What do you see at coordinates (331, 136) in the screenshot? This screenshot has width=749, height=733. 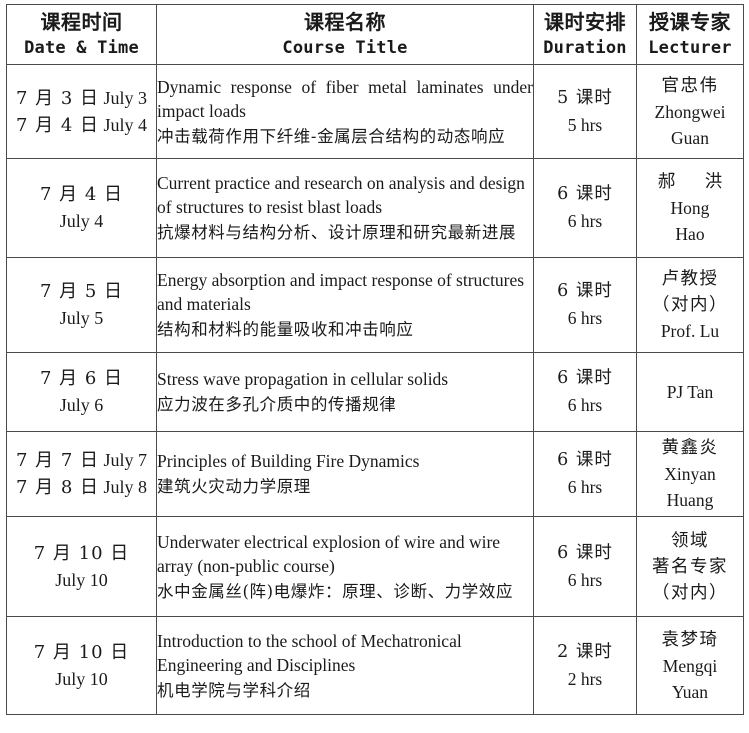 I see `course-title-cn: 冲击载荷作用下纤维-金属层合结构的动态响应` at bounding box center [331, 136].